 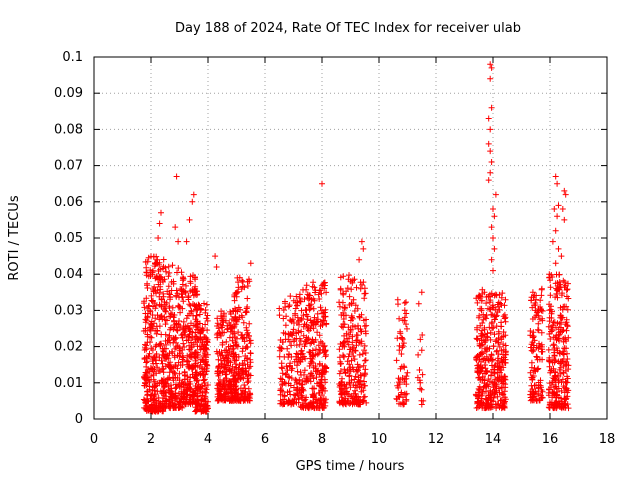 What do you see at coordinates (350, 466) in the screenshot?
I see `x-axis-label: GPS time / hours` at bounding box center [350, 466].